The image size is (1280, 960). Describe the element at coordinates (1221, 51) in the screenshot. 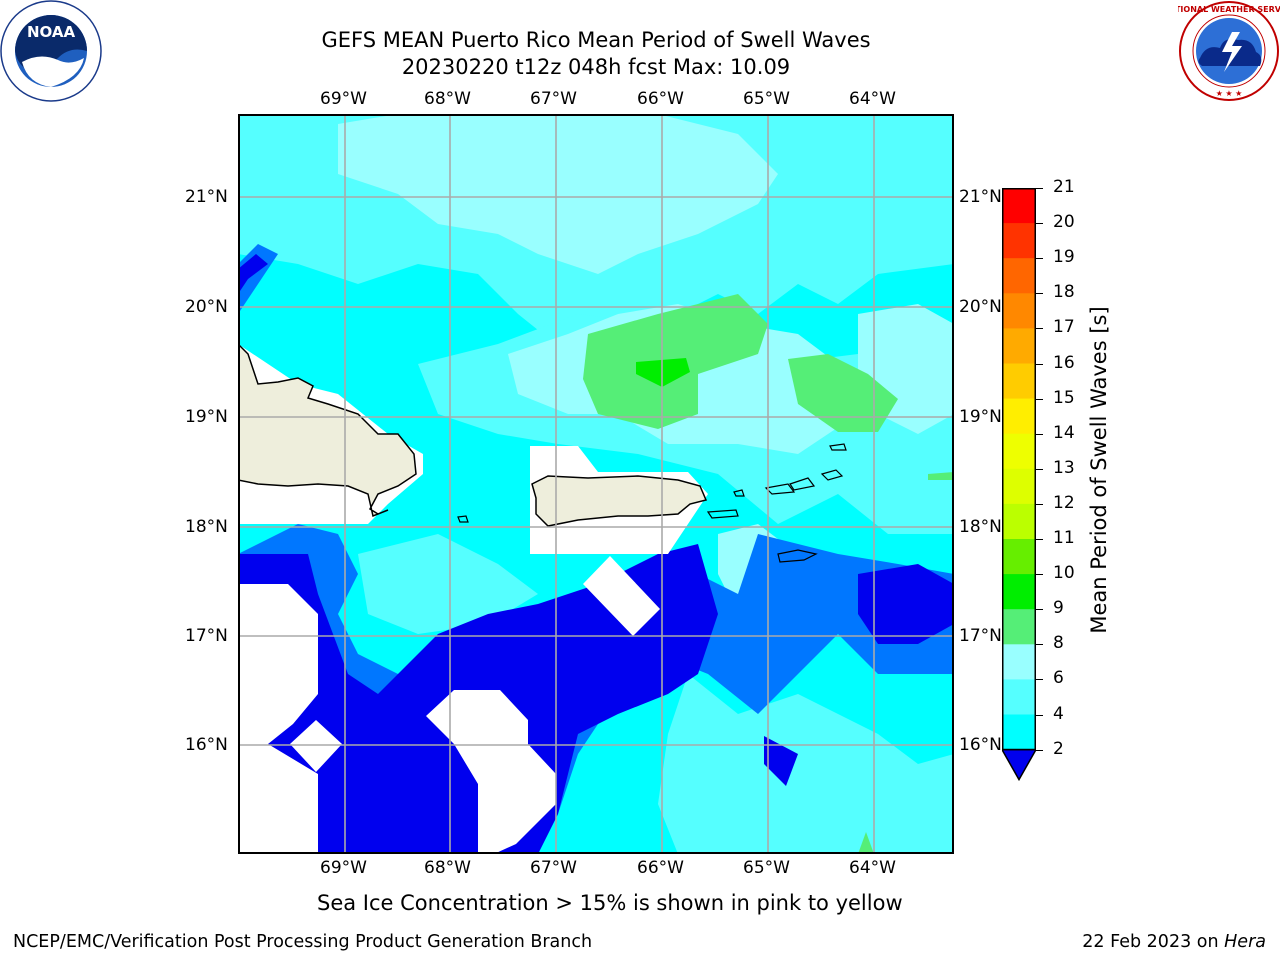

I see `nws-logo: NATIONAL WEATHER SERVICE ★ ★ ★` at that location.